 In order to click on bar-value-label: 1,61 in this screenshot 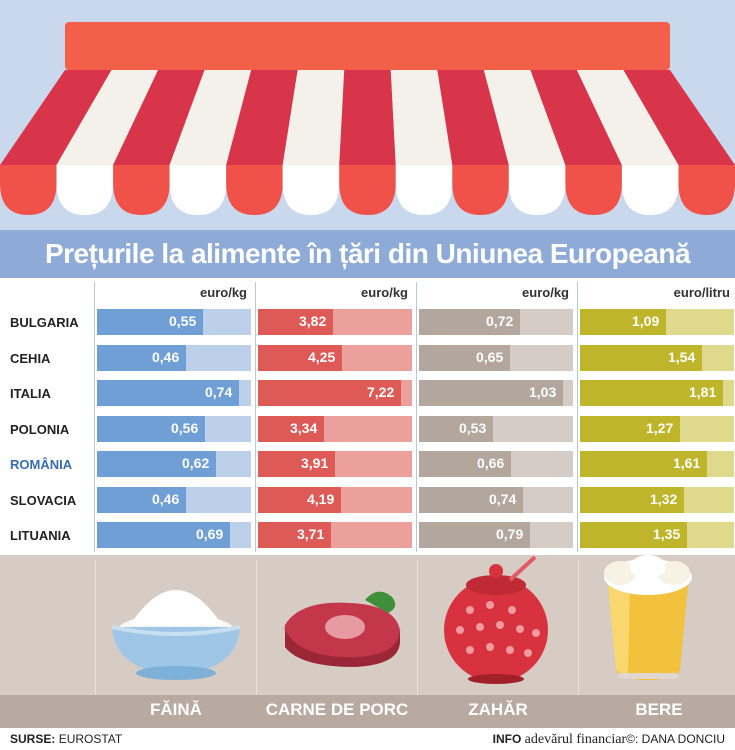, I will do `click(687, 463)`.